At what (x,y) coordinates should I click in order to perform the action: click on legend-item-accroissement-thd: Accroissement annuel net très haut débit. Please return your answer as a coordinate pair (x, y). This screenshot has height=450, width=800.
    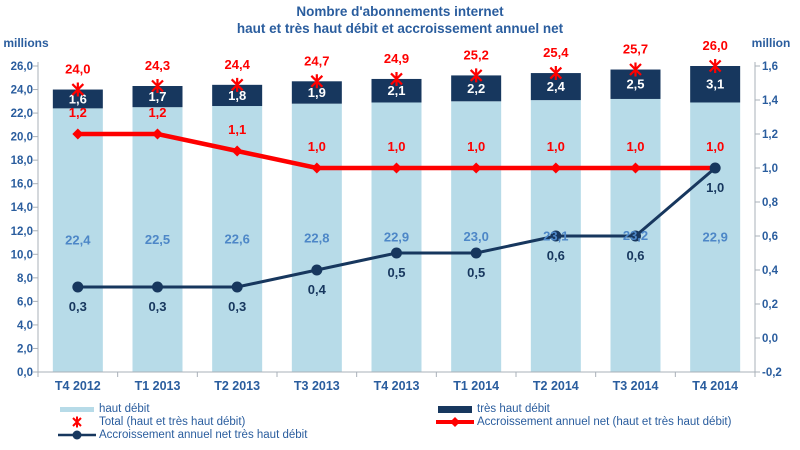
    Looking at the image, I should click on (182, 435).